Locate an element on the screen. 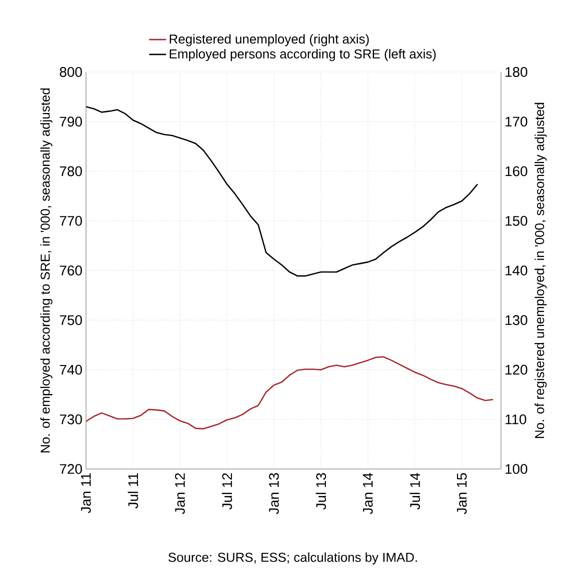 Image resolution: width=570 pixels, height=570 pixels. line-series is located at coordinates (290, 393).